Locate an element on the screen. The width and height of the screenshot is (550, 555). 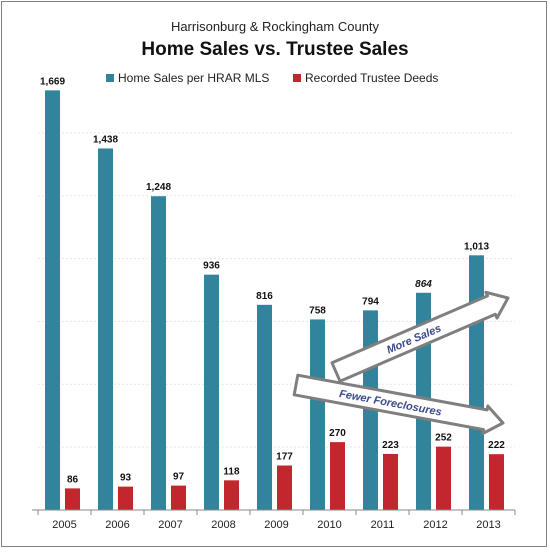
chart-subtitle: Harrisonburg & Rockingham County is located at coordinates (275, 26).